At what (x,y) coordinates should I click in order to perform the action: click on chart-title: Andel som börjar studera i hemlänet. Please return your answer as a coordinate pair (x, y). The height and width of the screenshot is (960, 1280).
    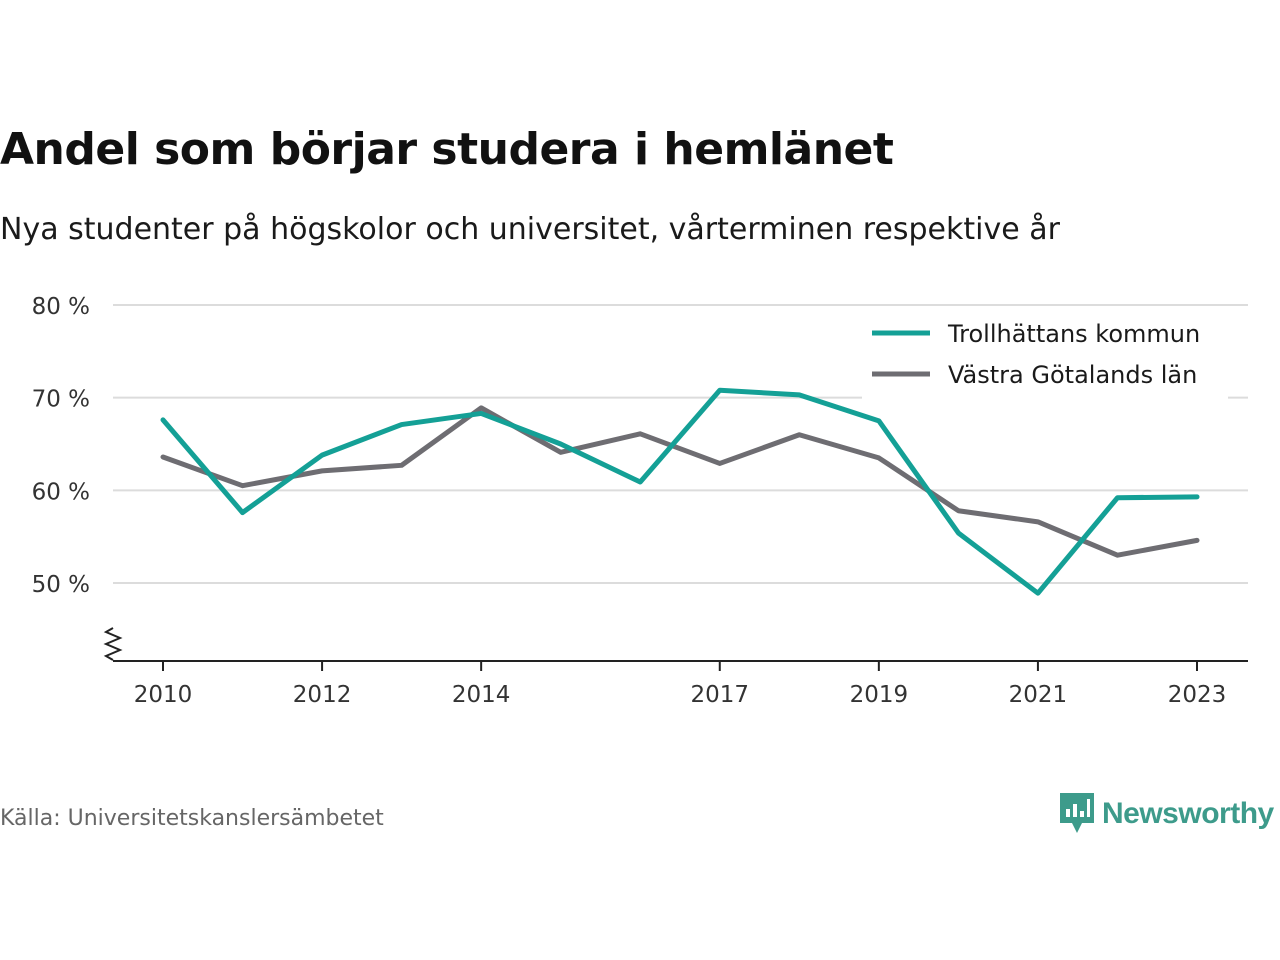
    Looking at the image, I should click on (447, 149).